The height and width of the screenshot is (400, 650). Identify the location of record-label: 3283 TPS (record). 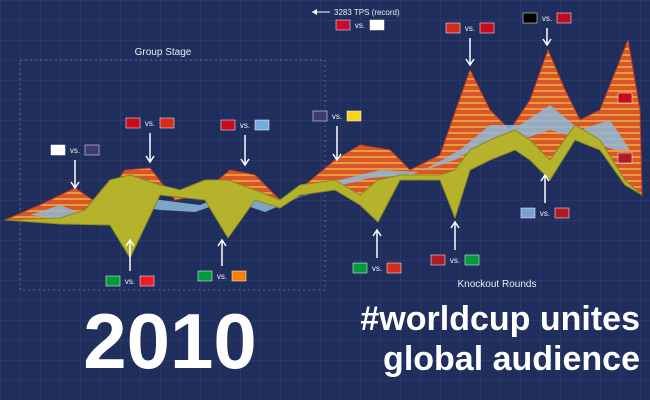
(367, 12).